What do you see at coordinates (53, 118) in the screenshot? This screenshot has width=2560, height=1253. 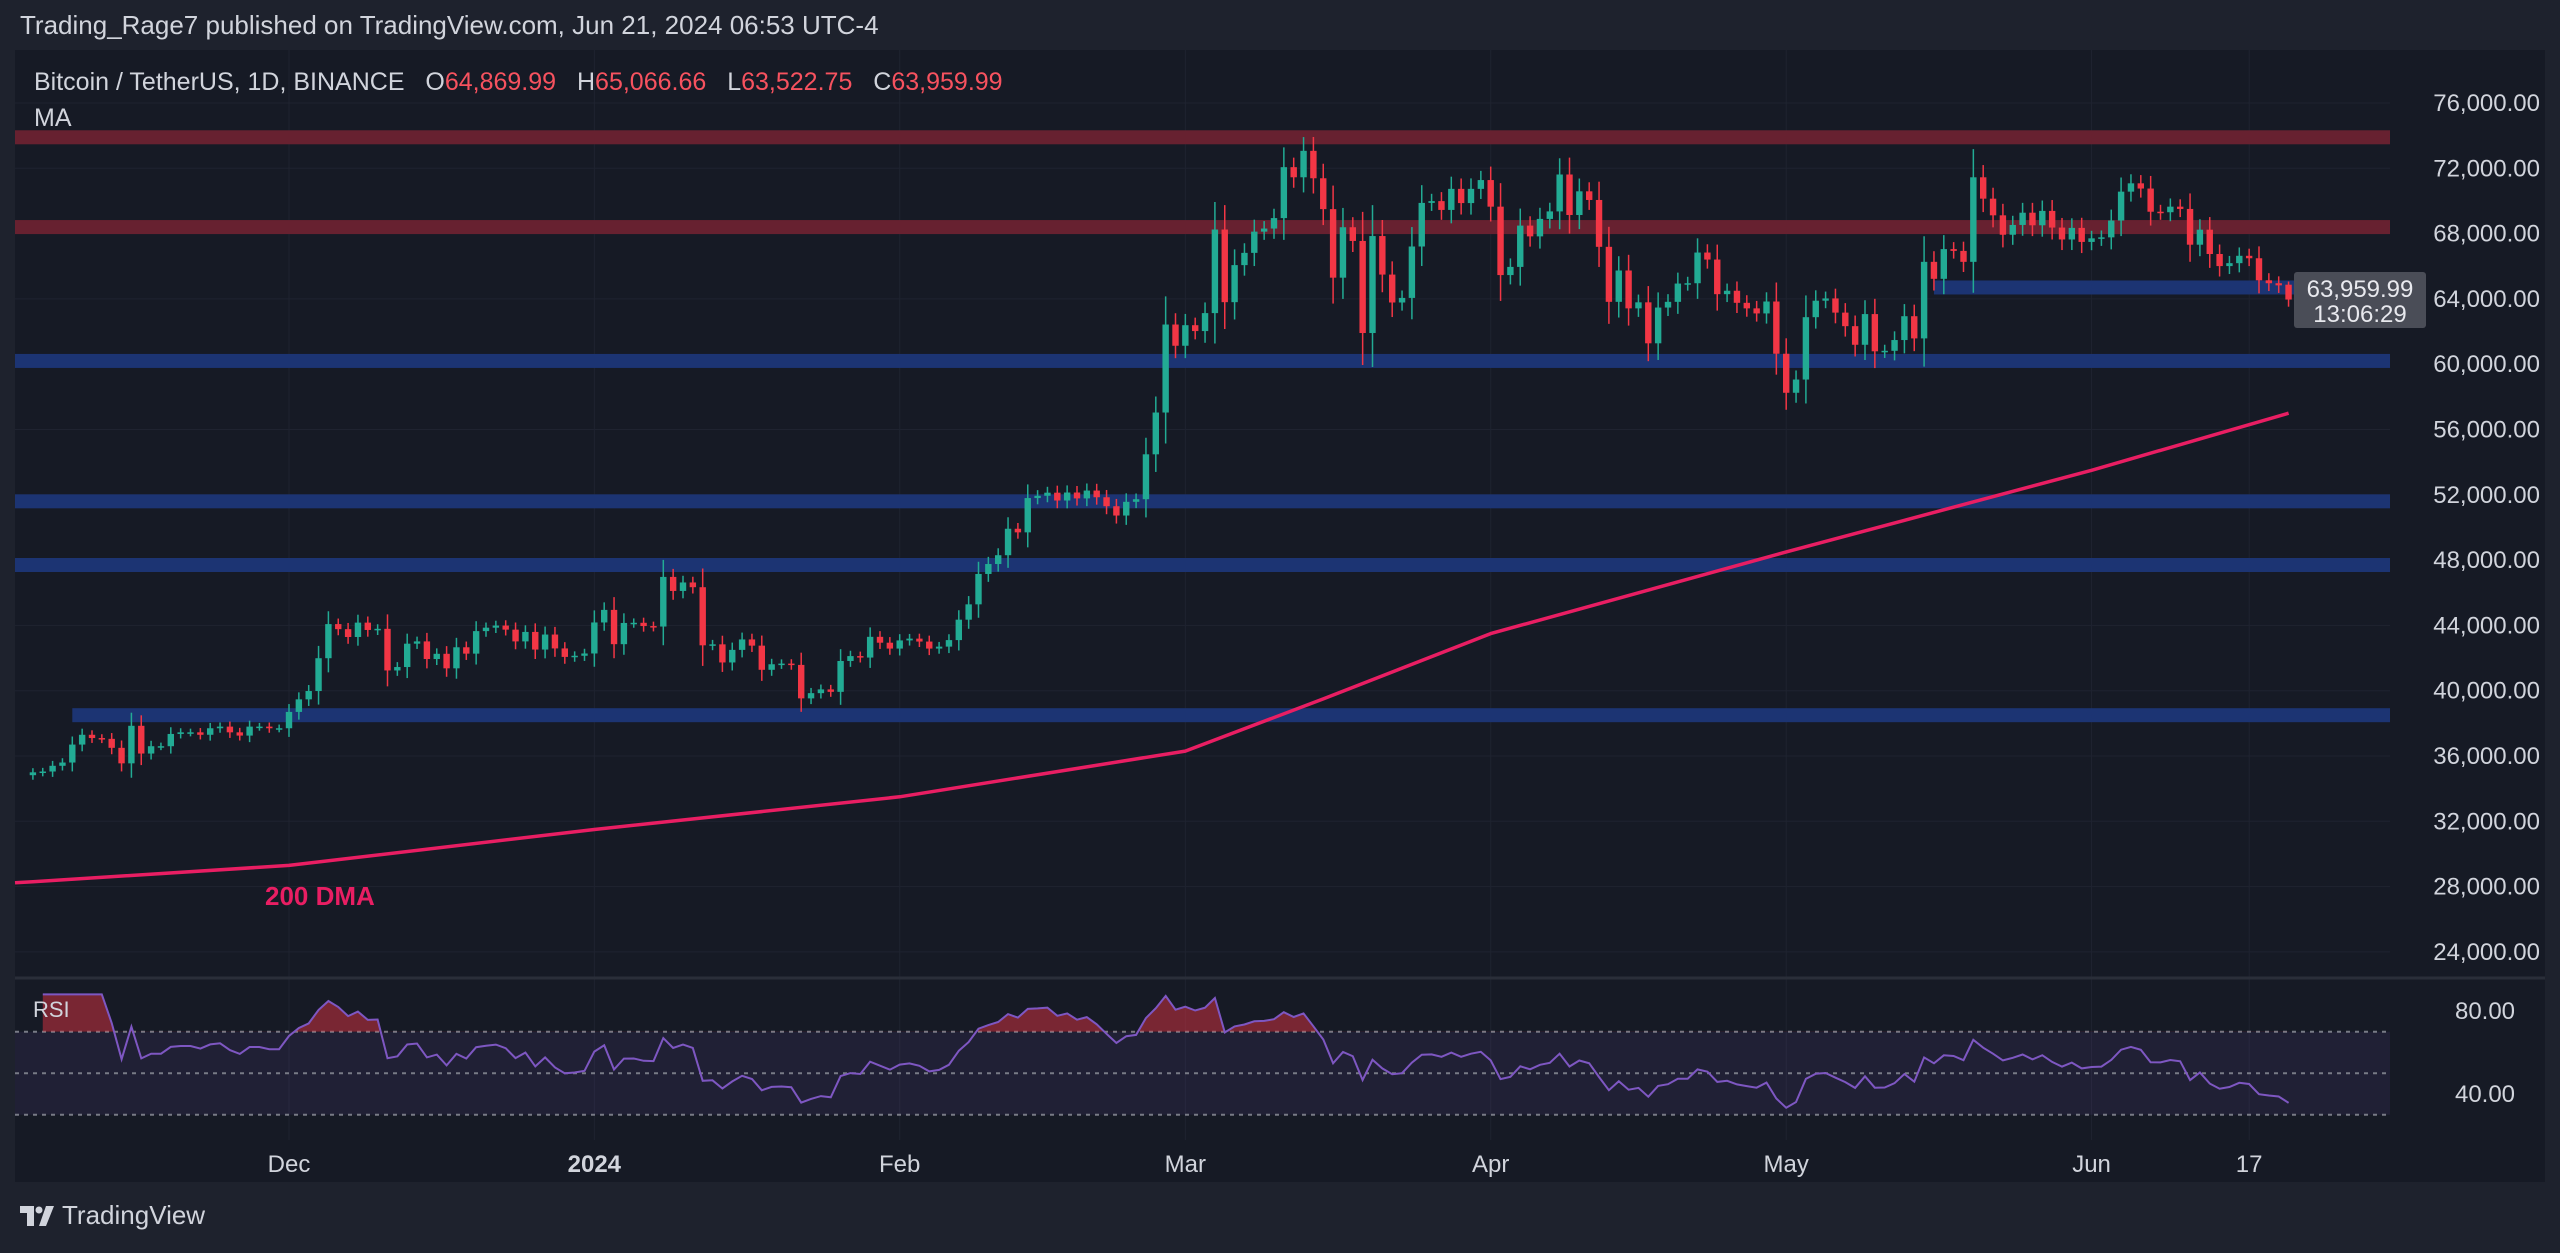 I see `indicator-ma-label: MA` at bounding box center [53, 118].